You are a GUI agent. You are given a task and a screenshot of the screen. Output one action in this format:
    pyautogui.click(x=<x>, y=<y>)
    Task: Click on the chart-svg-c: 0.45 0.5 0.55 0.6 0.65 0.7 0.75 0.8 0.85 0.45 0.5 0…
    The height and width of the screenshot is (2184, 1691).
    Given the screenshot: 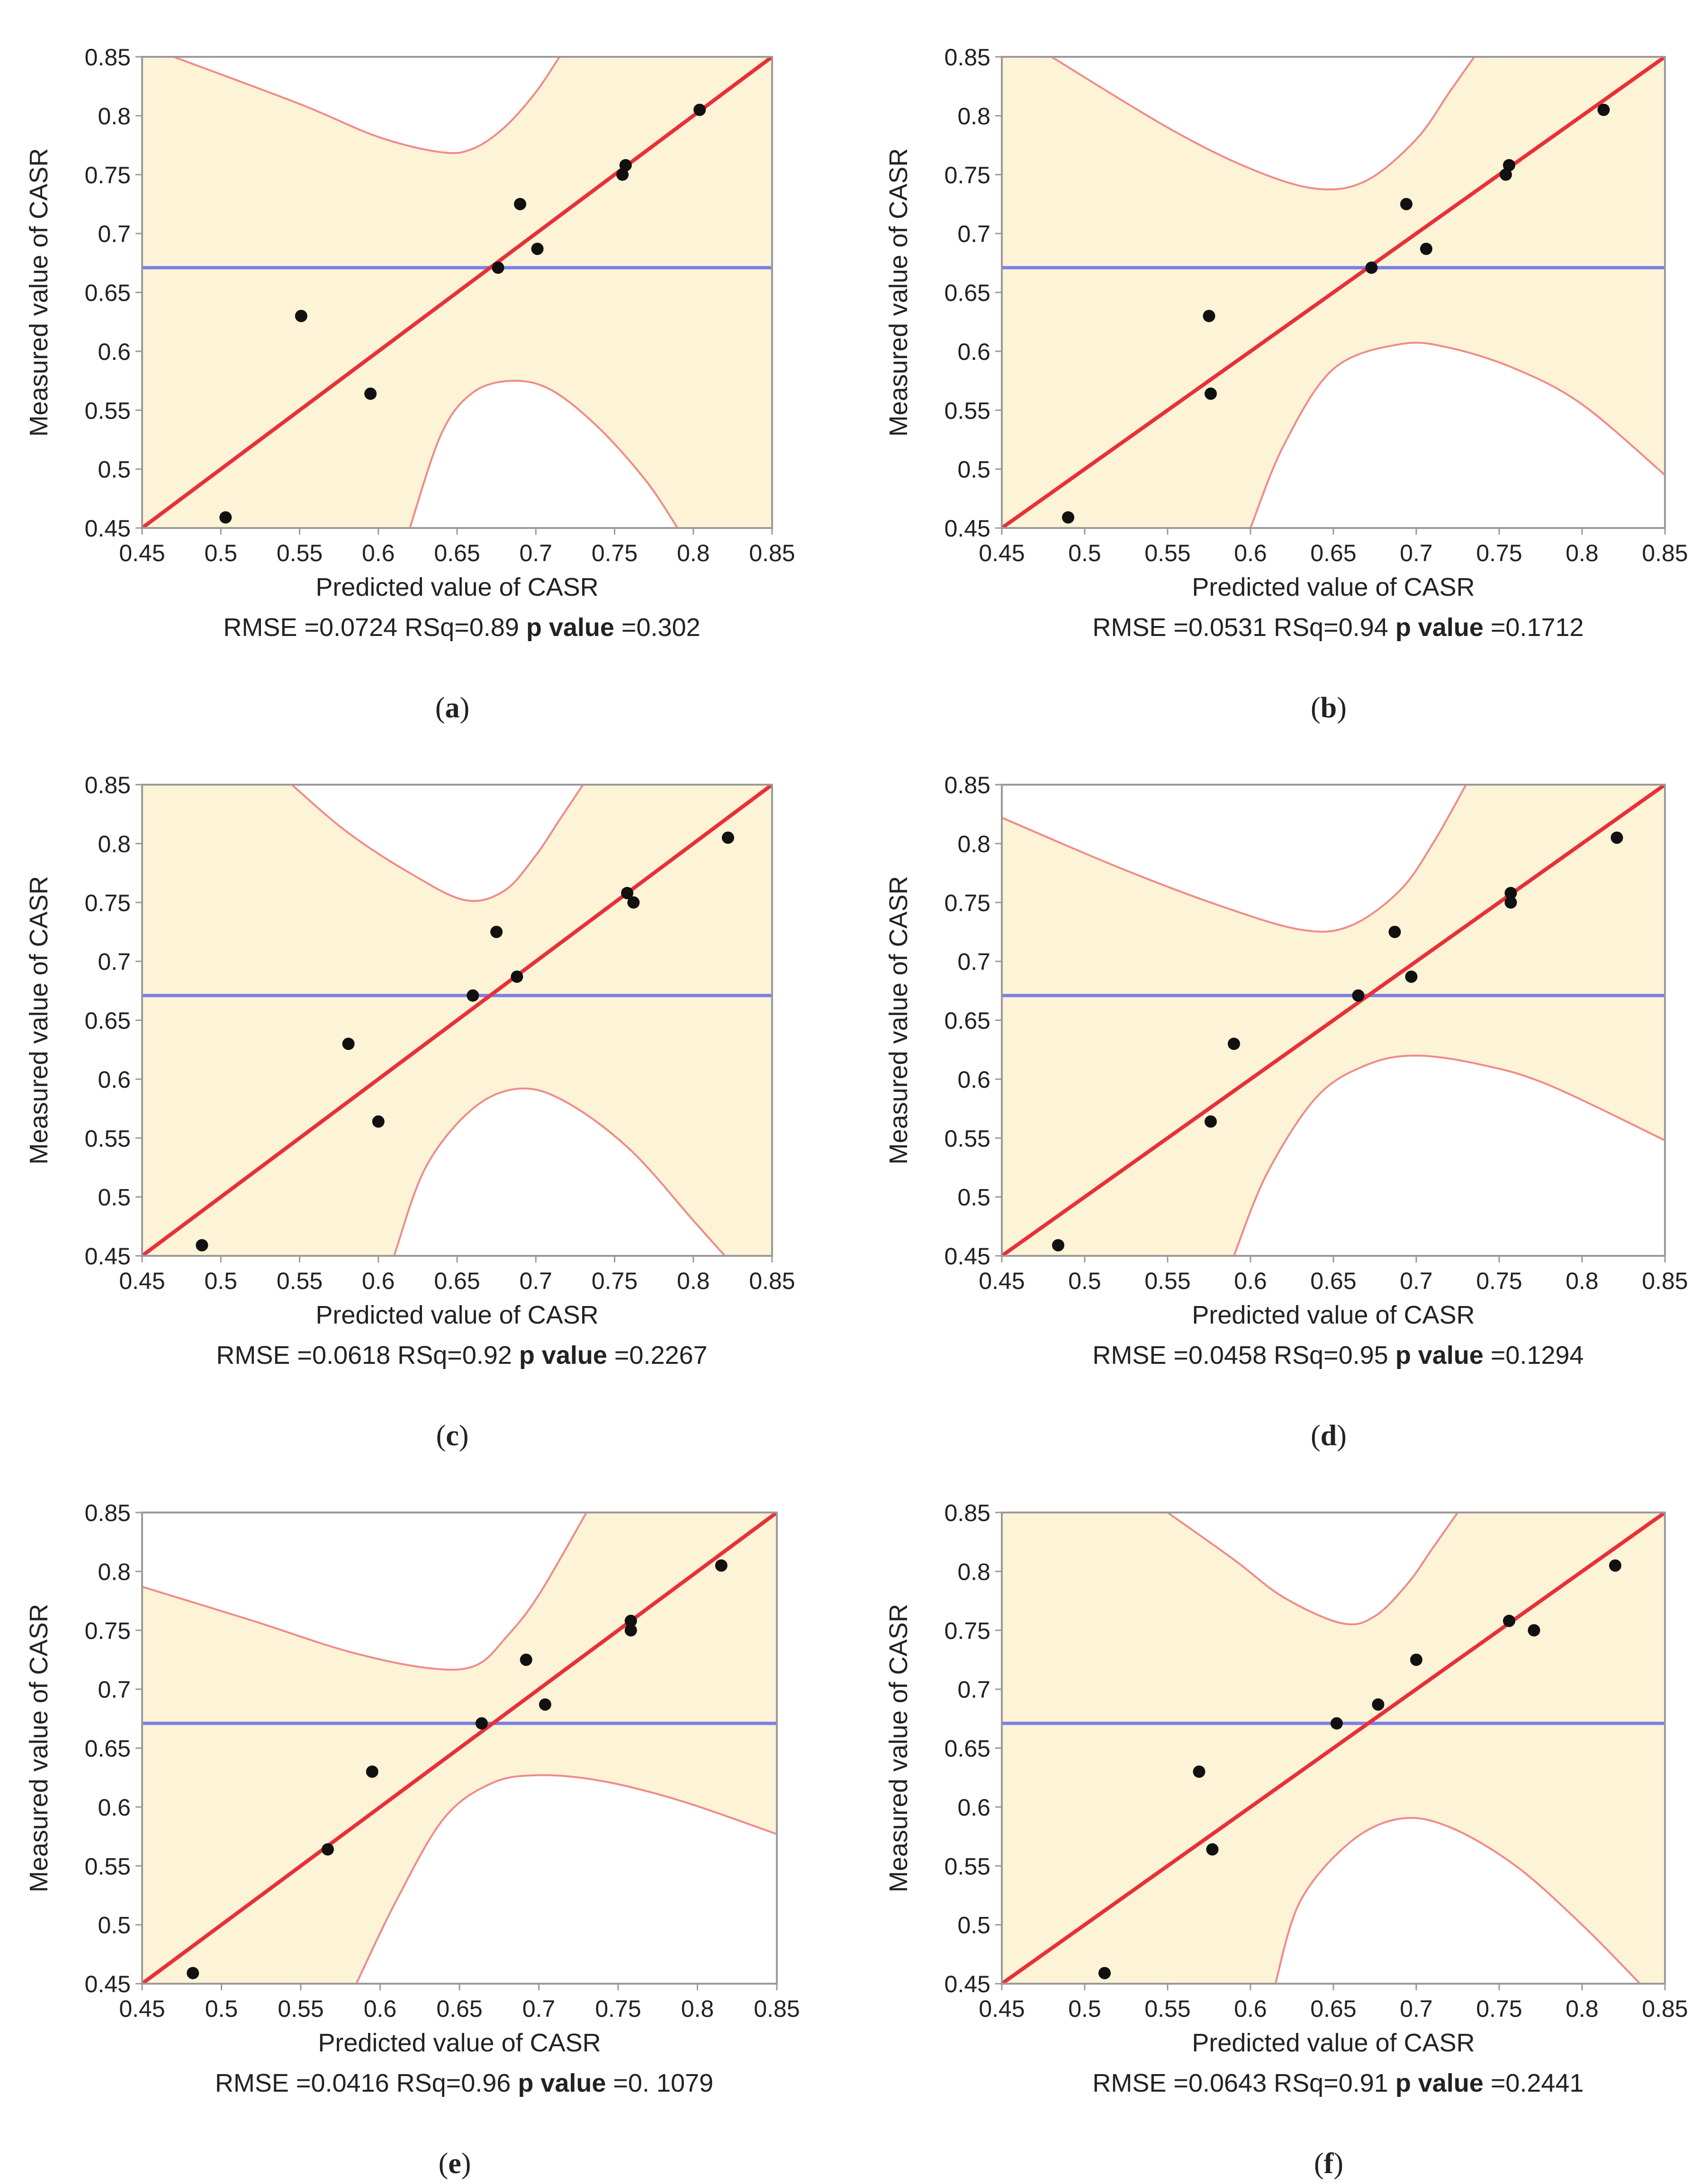 What is the action you would take?
    pyautogui.click(x=410, y=1112)
    